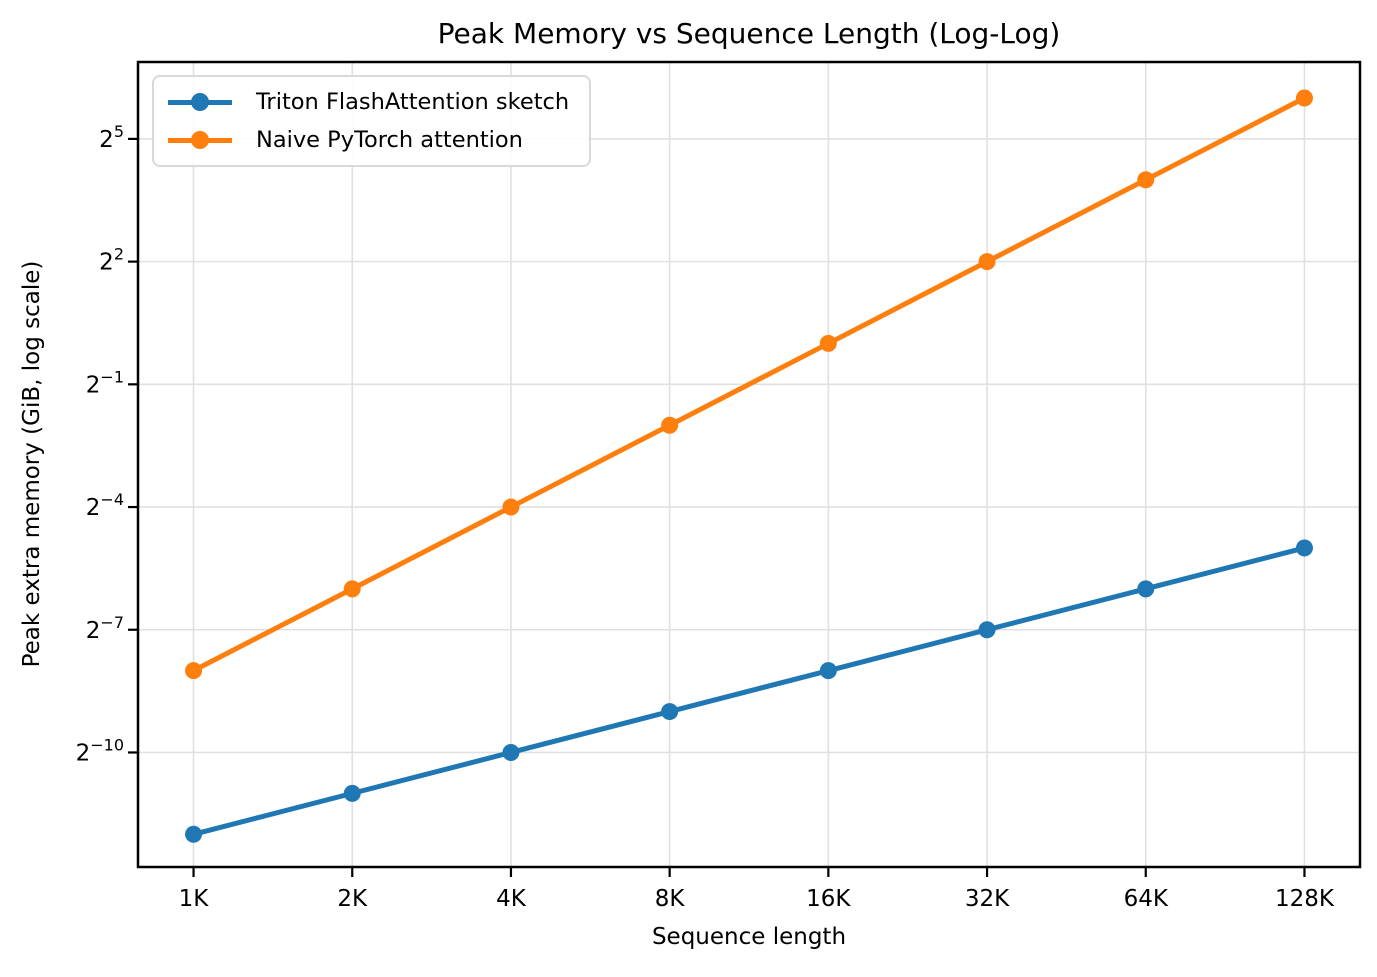  What do you see at coordinates (1305, 899) in the screenshot?
I see `x-tick-label-128K: 128K` at bounding box center [1305, 899].